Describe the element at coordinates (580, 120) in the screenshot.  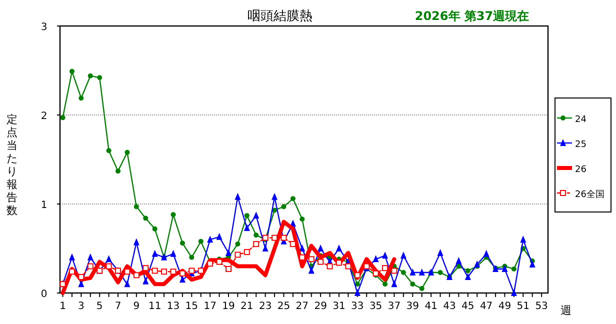
I see `legend-label: 24` at that location.